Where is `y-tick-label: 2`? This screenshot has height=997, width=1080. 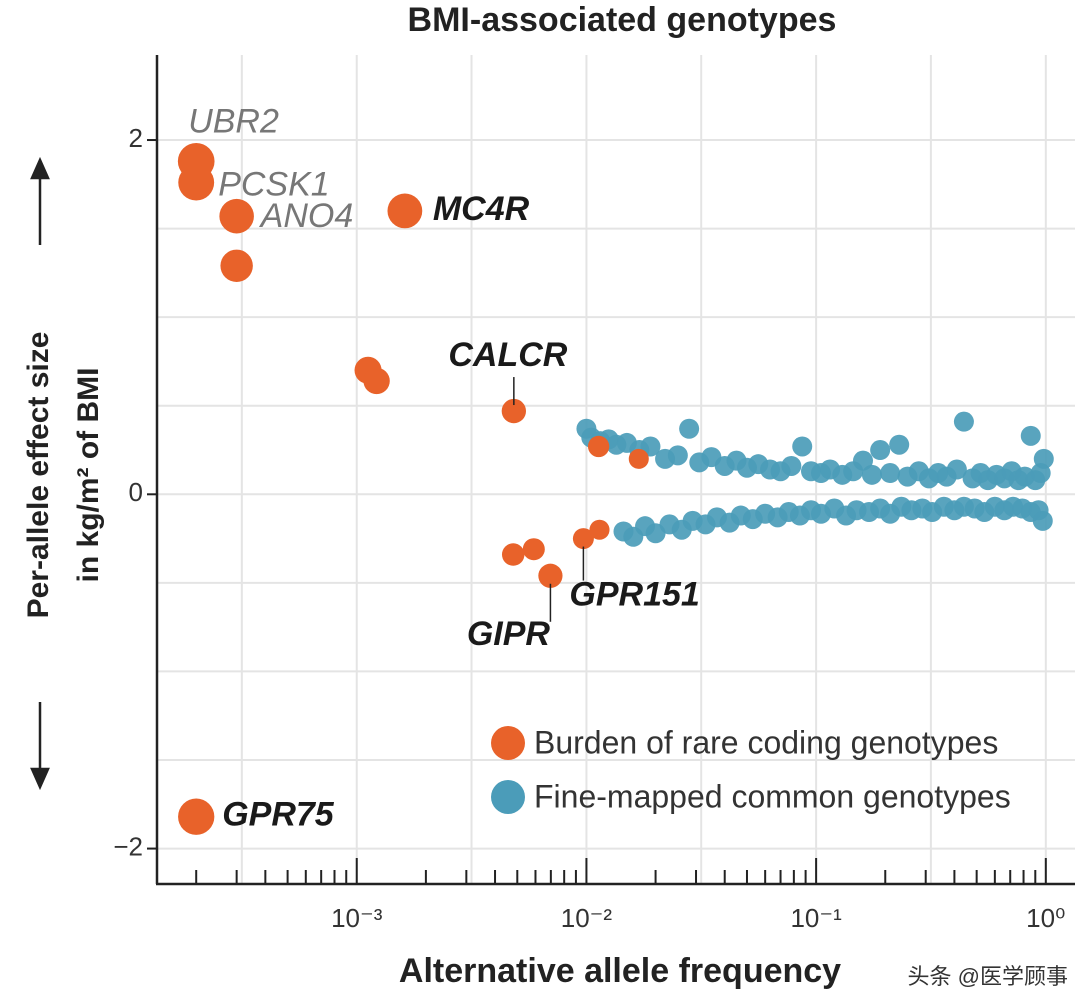 y-tick-label: 2 is located at coordinates (136, 138).